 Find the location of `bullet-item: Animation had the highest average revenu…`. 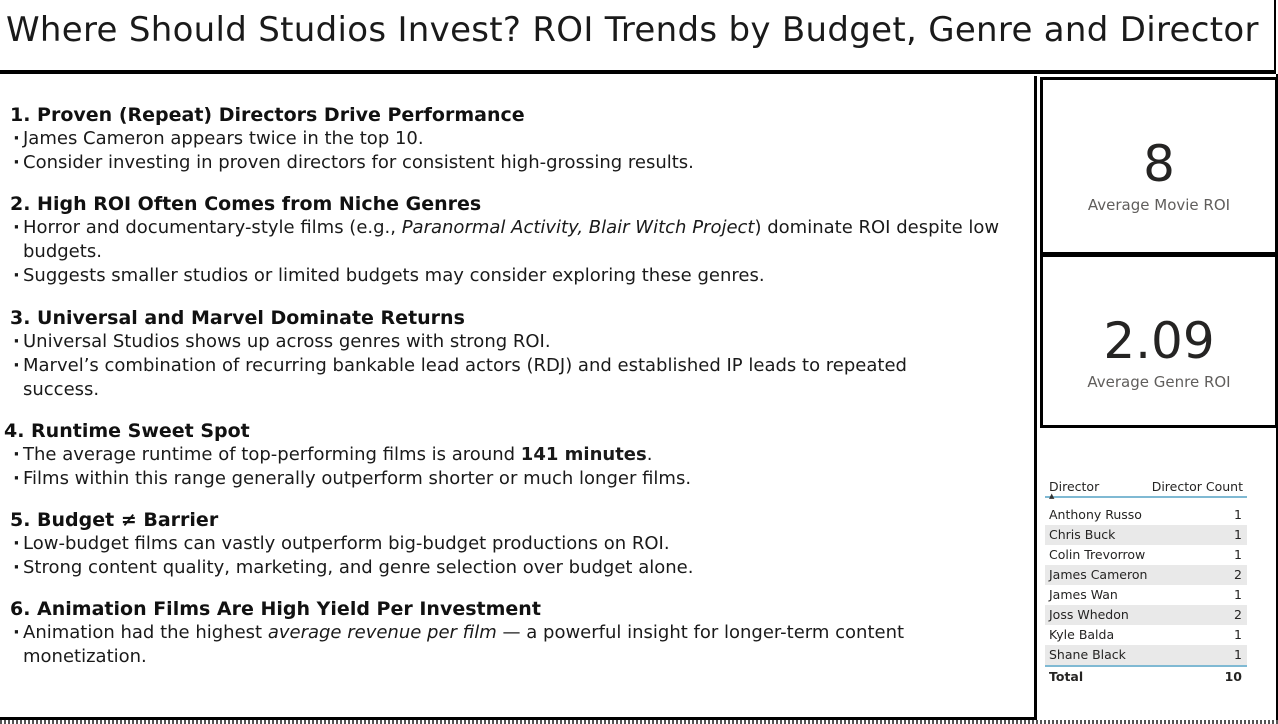

bullet-item: Animation had the highest average revenu… is located at coordinates (490, 645).